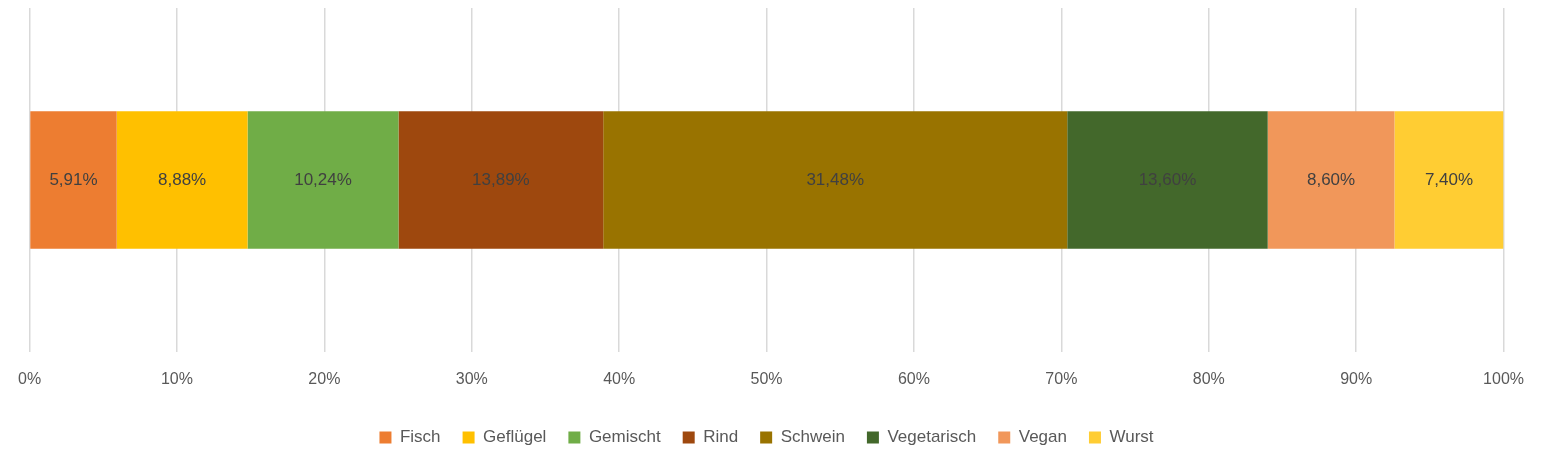 The width and height of the screenshot is (1542, 458). Describe the element at coordinates (1356, 378) in the screenshot. I see `x-tick-label: 90%` at that location.